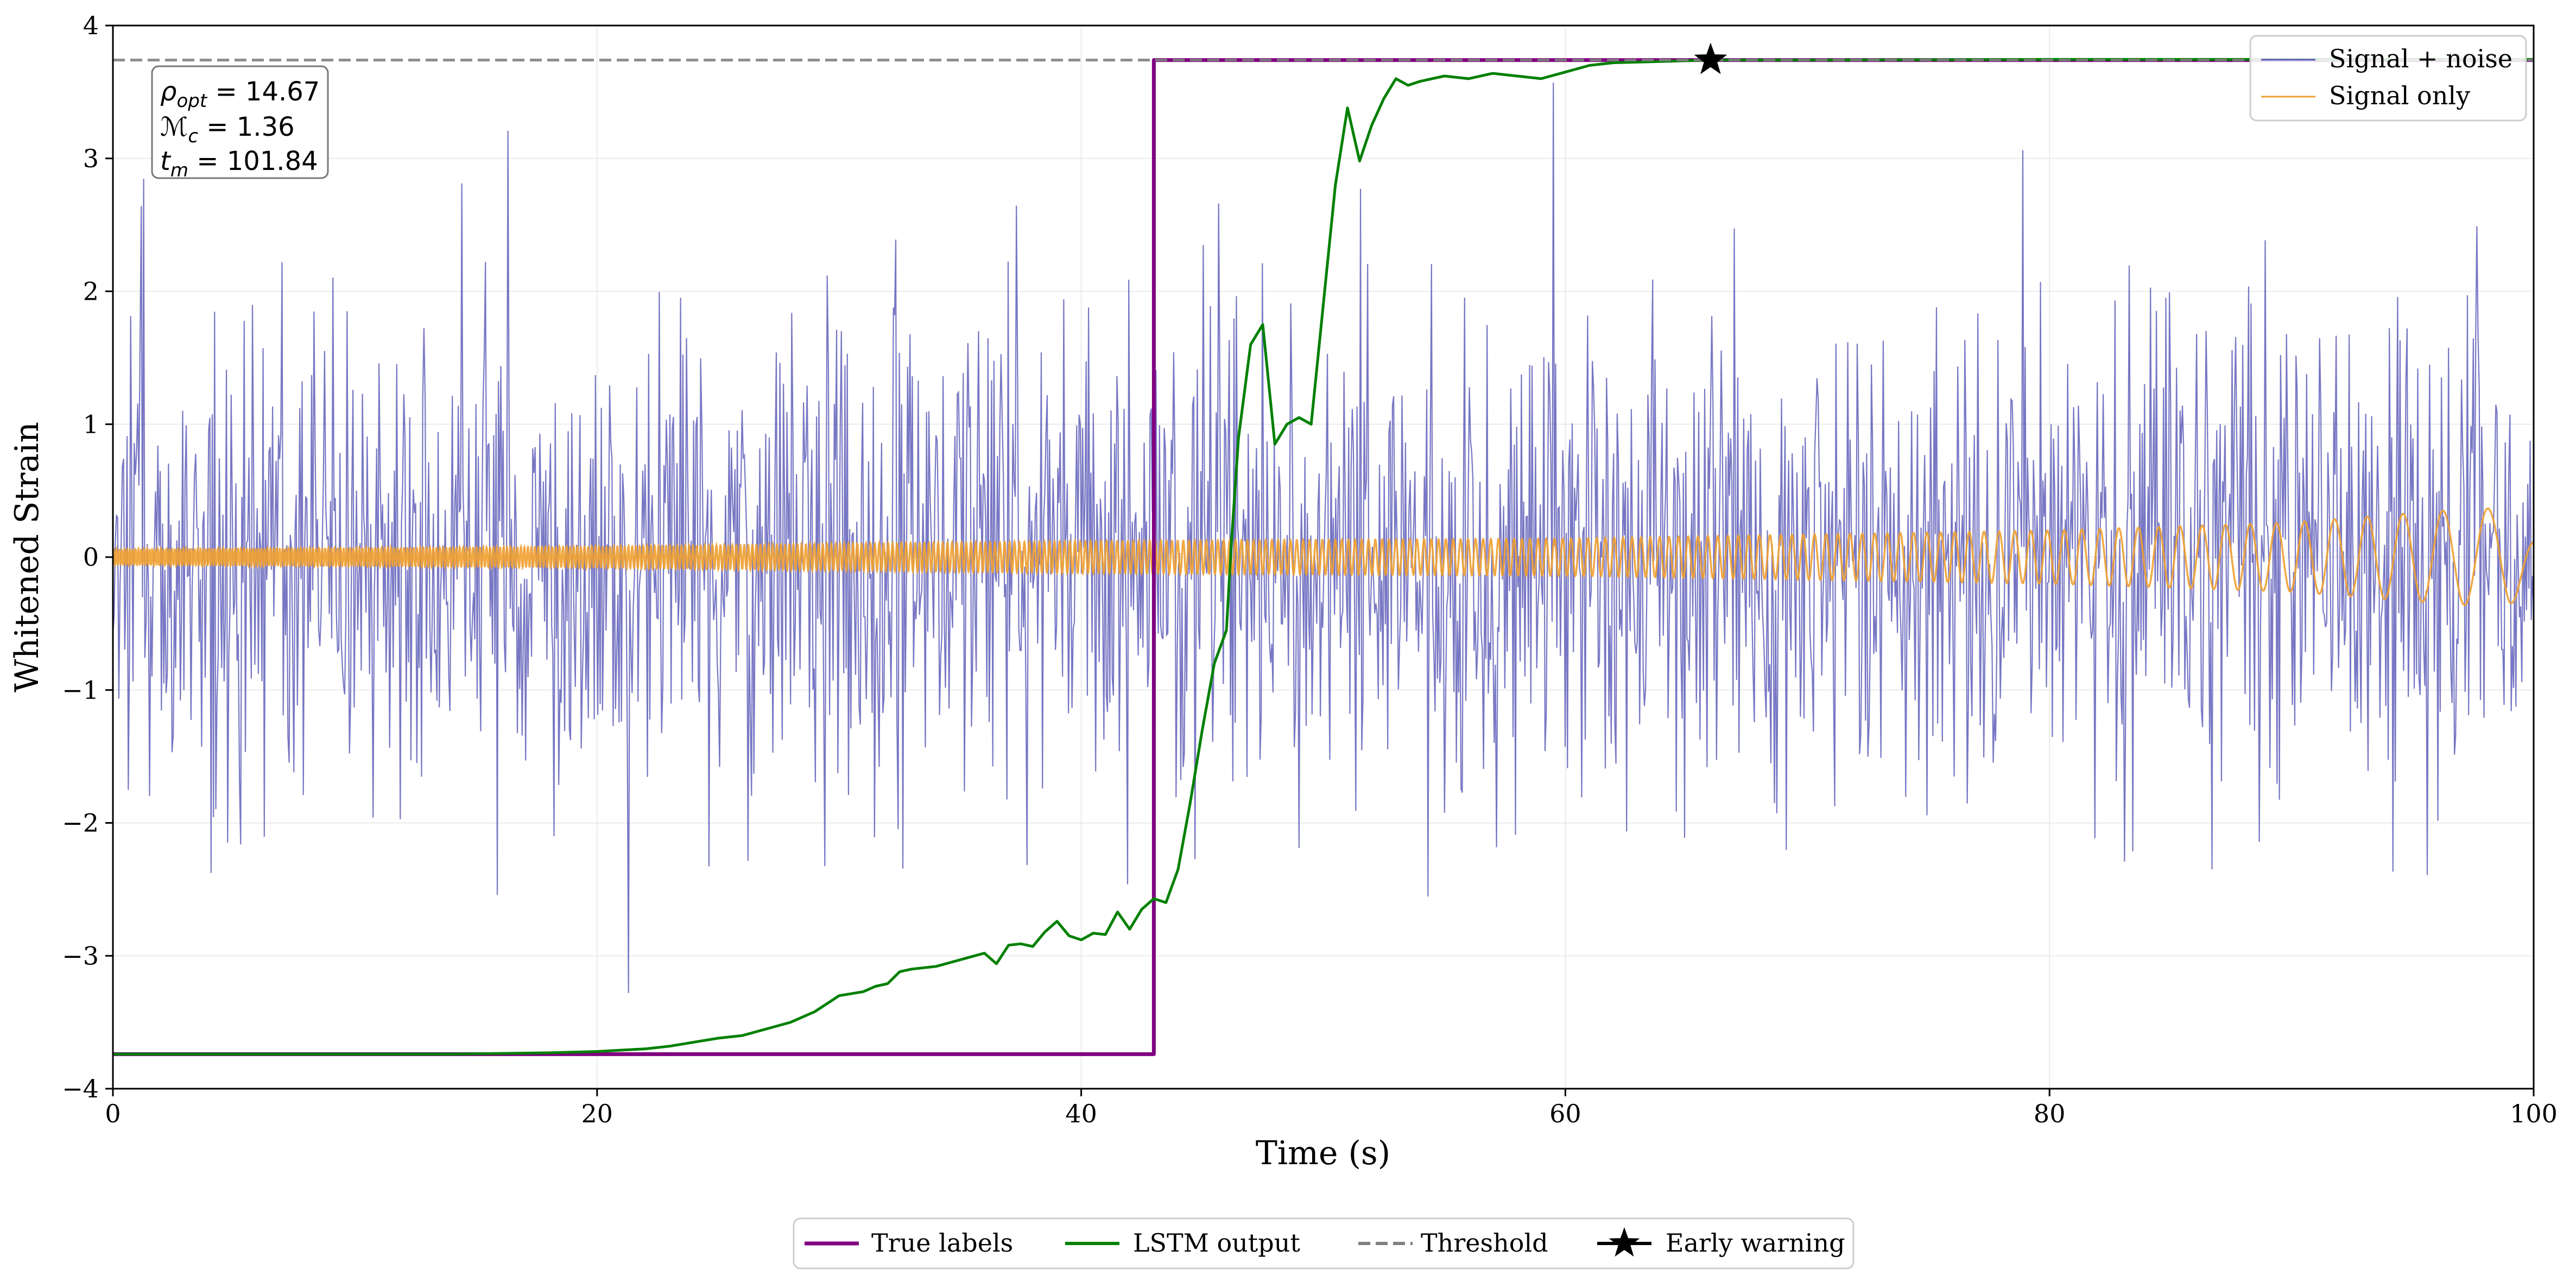  I want to click on annotation-merger-time: tm = 101.84, so click(239, 163).